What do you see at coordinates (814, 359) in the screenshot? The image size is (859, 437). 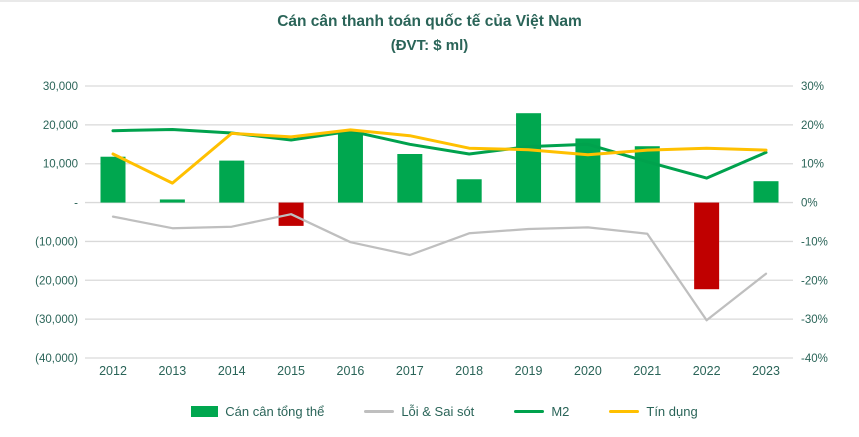 I see `y-axis-right-tick: -40%` at bounding box center [814, 359].